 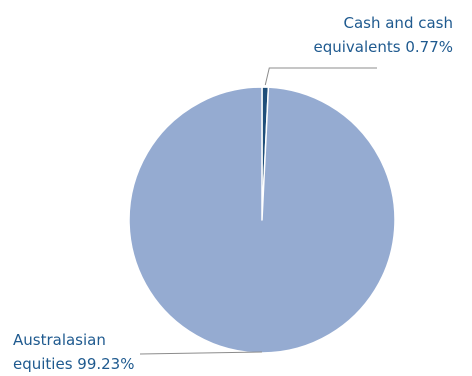 I want to click on data-label-australasian-equities: Australasian equities 99.23%, so click(x=73, y=352).